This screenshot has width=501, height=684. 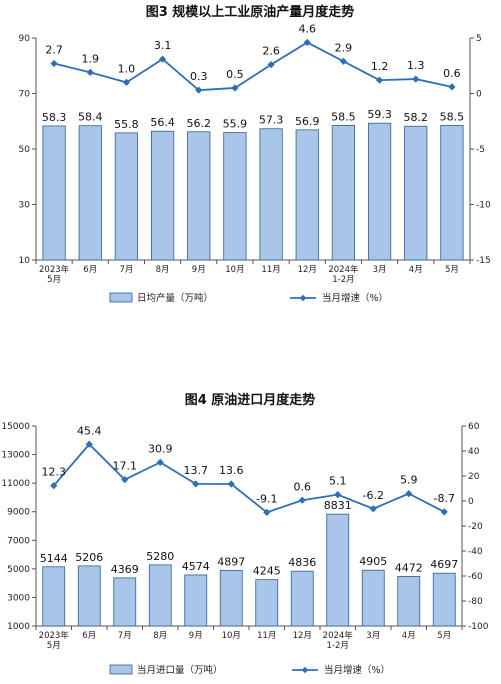 What do you see at coordinates (25, 150) in the screenshot?
I see `chart1-y-left-tick-label: 50` at bounding box center [25, 150].